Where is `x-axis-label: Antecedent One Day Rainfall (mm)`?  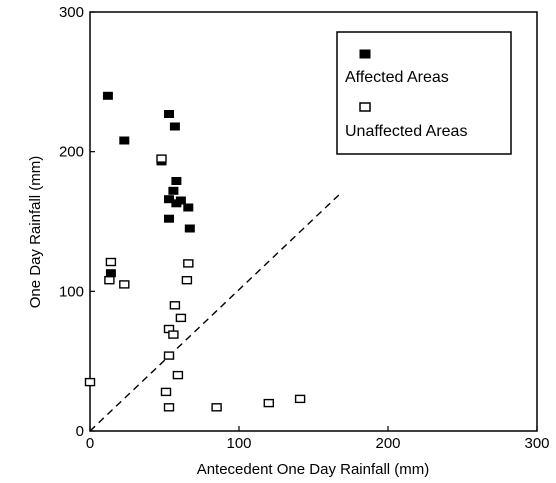 x-axis-label: Antecedent One Day Rainfall (mm) is located at coordinates (313, 469).